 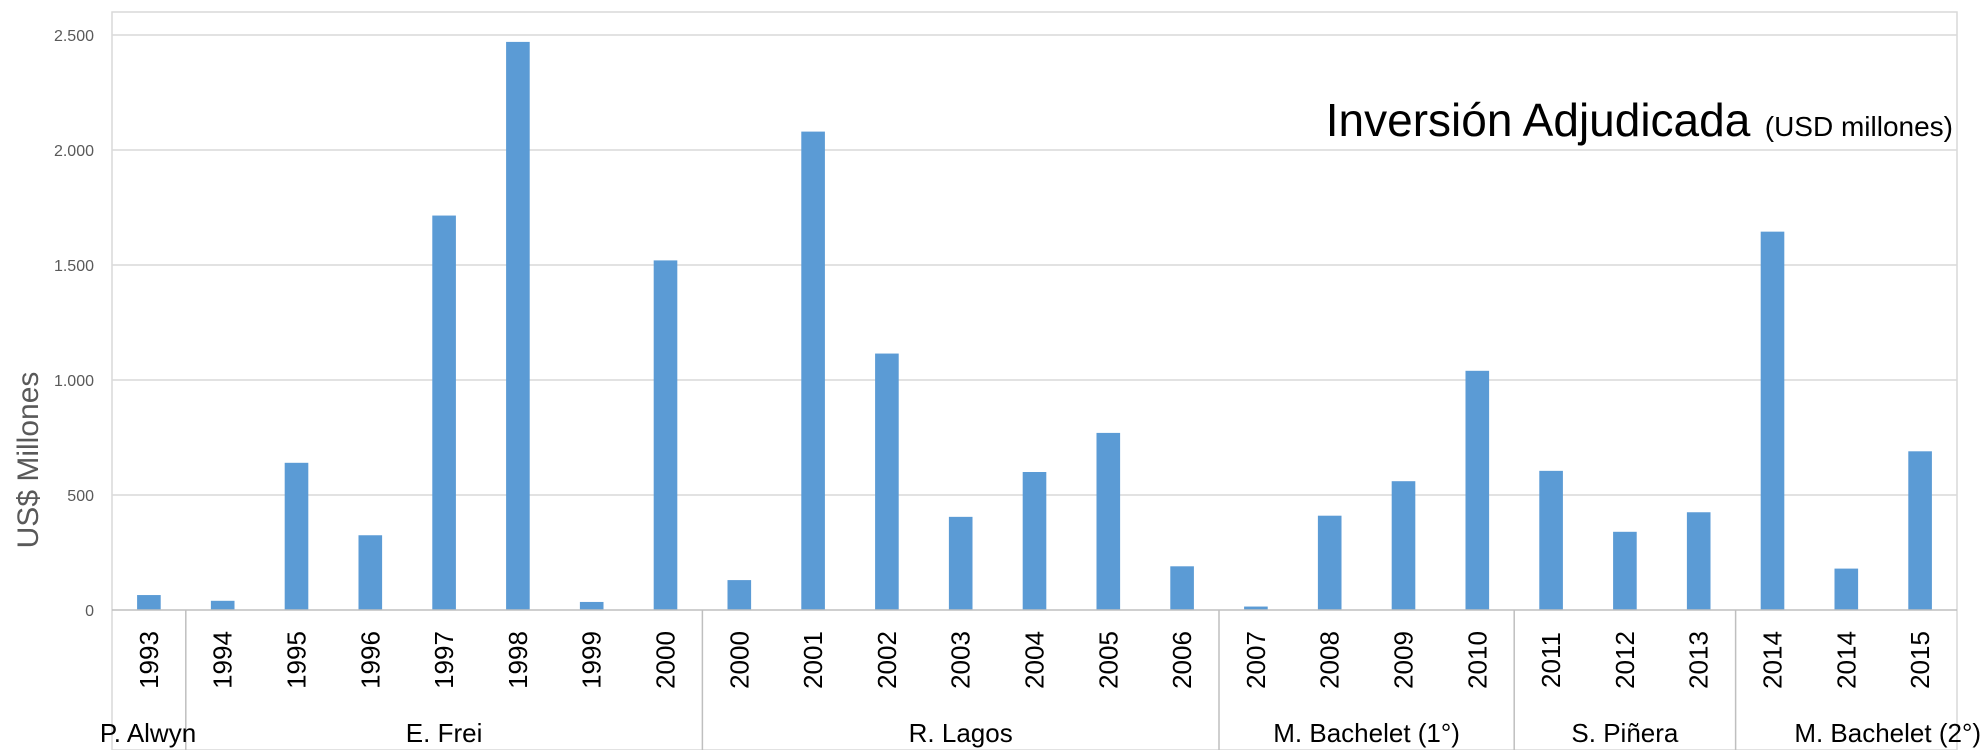 I want to click on group-label: R. Lagos, so click(x=961, y=733).